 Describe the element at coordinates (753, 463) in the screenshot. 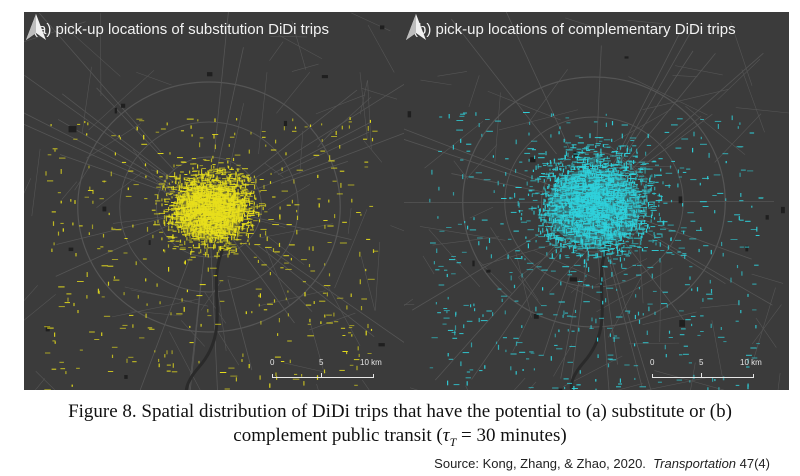

I see `source-volume: 47(4)` at that location.